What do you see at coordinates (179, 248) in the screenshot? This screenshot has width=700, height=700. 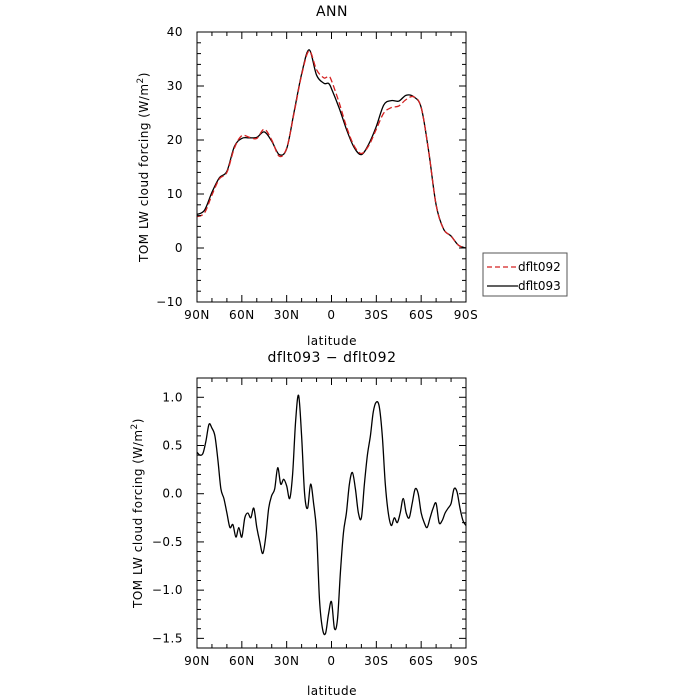 I see `top-y-tick-label: 0` at bounding box center [179, 248].